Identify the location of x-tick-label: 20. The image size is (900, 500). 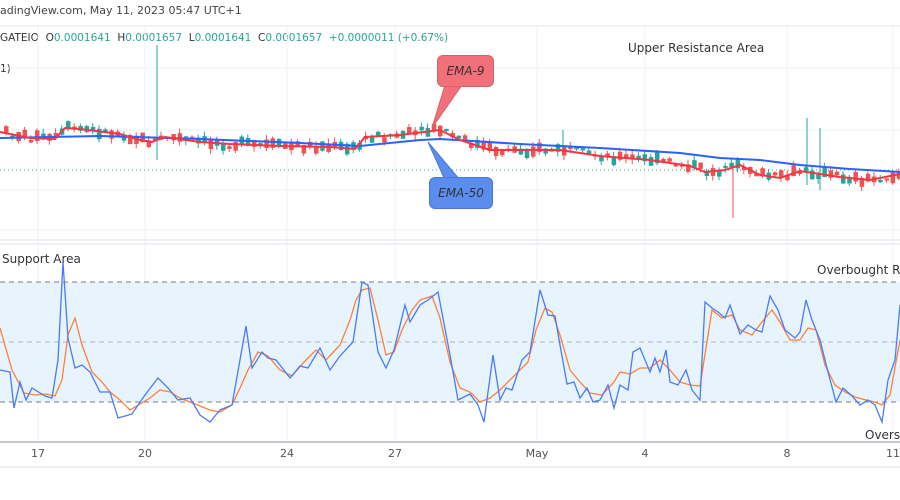
(145, 453).